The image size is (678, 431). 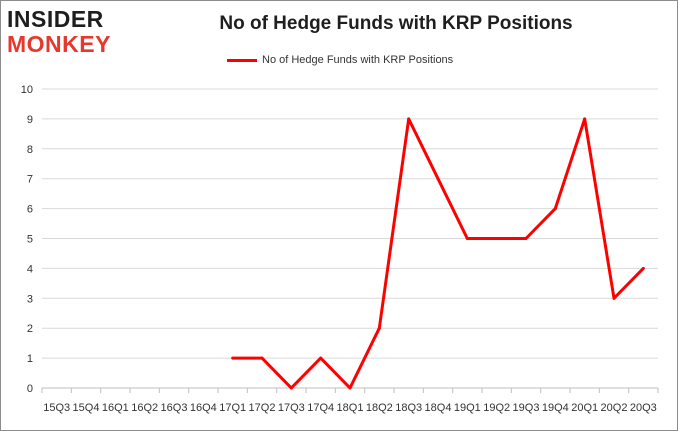 I want to click on y-tick-label: 3, so click(x=30, y=299).